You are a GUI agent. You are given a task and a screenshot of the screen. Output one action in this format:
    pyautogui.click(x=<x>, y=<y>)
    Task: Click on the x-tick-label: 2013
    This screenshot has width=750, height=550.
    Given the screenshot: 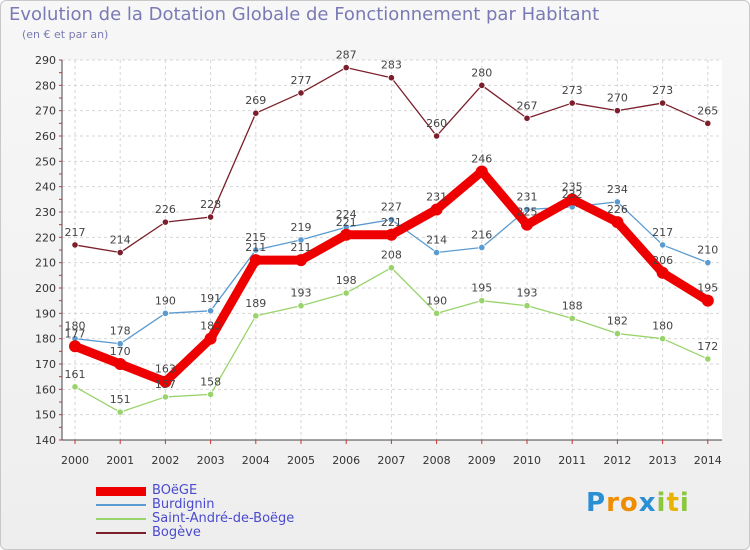 What is the action you would take?
    pyautogui.click(x=663, y=460)
    